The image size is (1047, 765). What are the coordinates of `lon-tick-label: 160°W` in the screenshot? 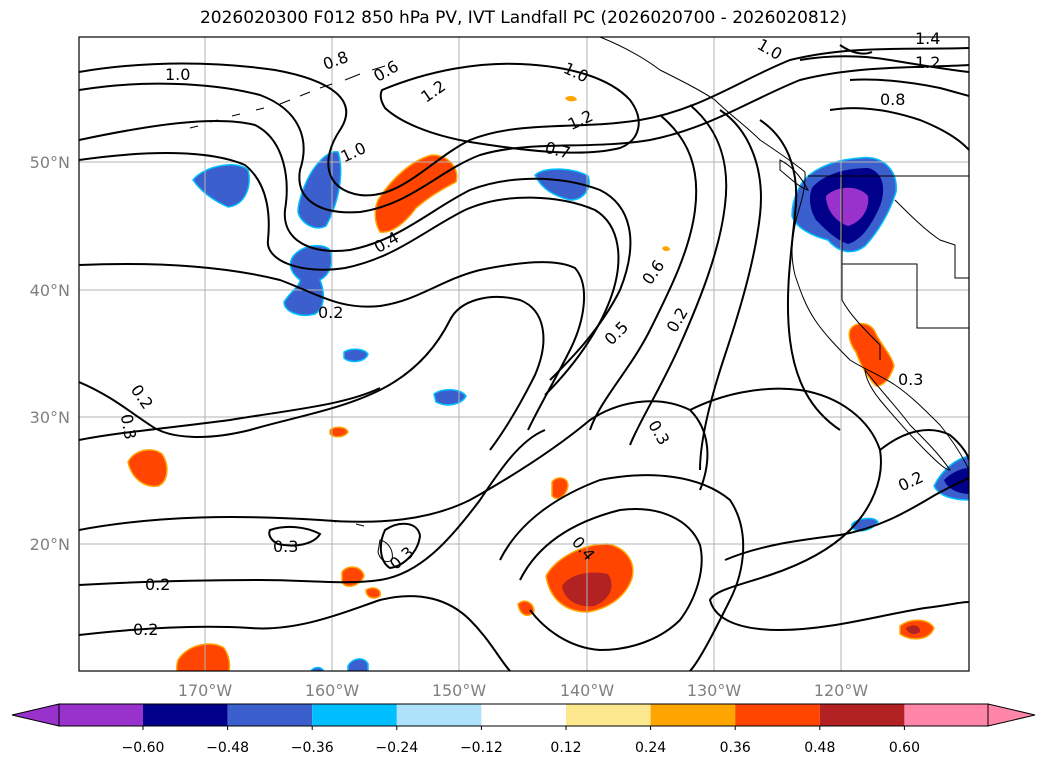 It's located at (332, 690).